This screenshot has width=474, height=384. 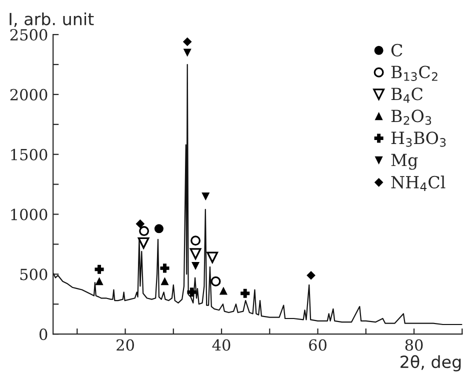 What do you see at coordinates (317, 345) in the screenshot?
I see `x-tick-label: 60` at bounding box center [317, 345].